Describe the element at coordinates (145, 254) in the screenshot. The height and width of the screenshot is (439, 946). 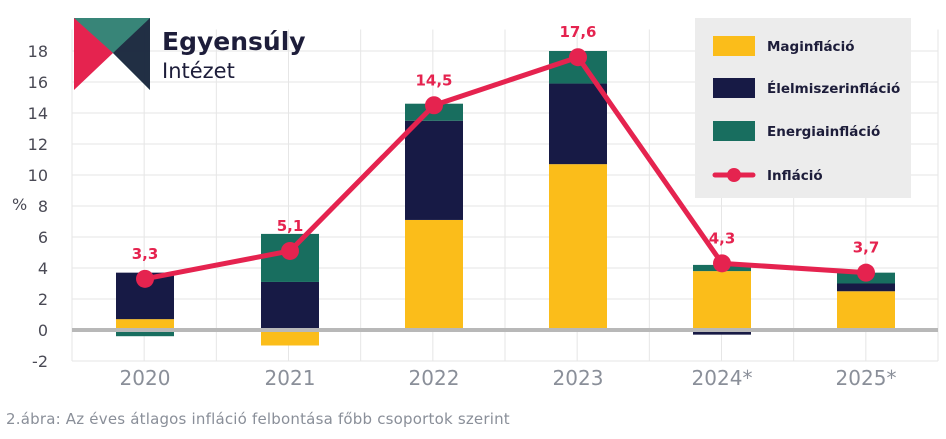
I see `data-label: 3,3` at that location.